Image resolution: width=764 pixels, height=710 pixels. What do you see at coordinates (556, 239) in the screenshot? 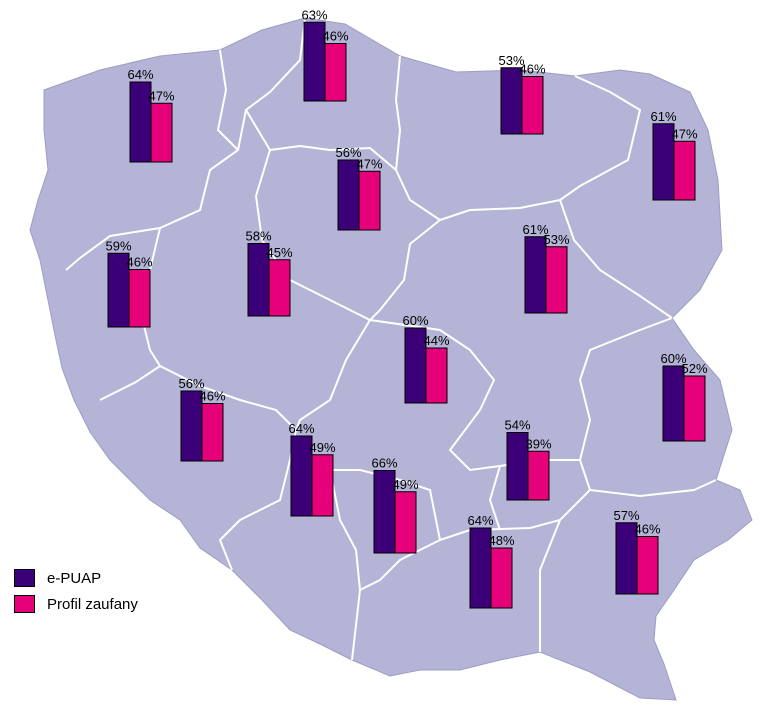
I see `label-profil-zaufany: 53%` at bounding box center [556, 239].